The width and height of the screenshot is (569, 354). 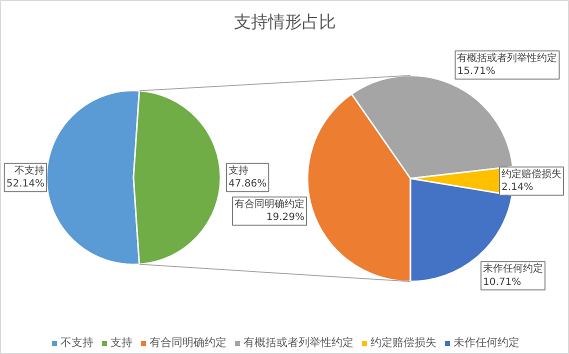 I want to click on slice-label: 未作任何约定, so click(x=512, y=268).